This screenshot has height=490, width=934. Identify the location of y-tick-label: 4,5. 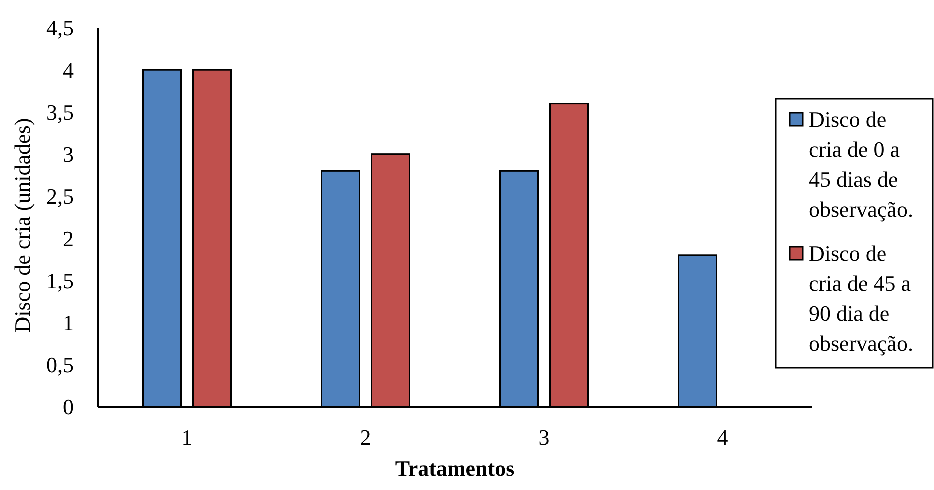
(60, 28).